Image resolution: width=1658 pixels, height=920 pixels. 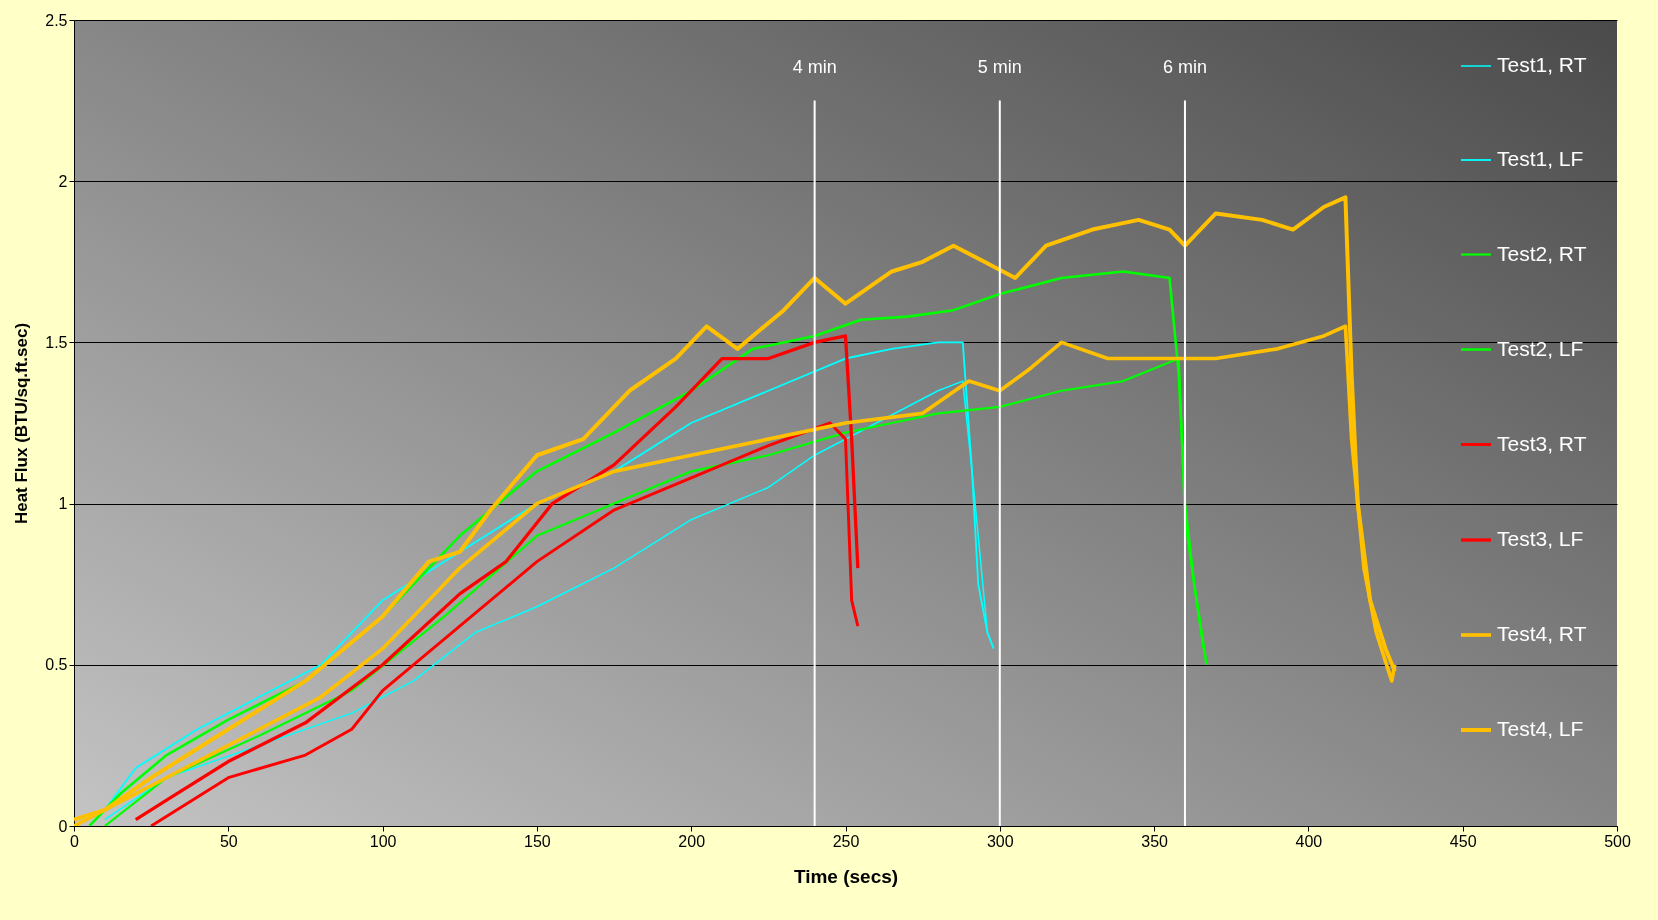 I want to click on legend-label: Test1, RT, so click(x=1542, y=64).